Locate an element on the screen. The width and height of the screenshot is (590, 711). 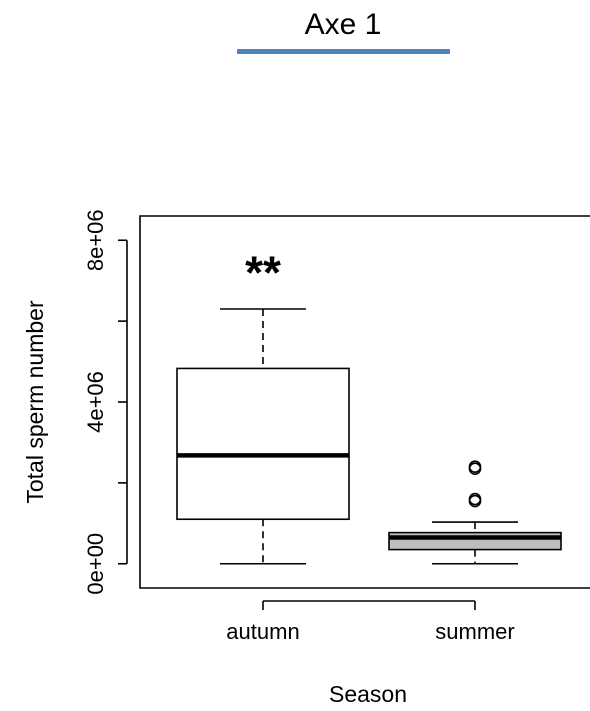
y-axis-label: Total sperm number is located at coordinates (35, 402).